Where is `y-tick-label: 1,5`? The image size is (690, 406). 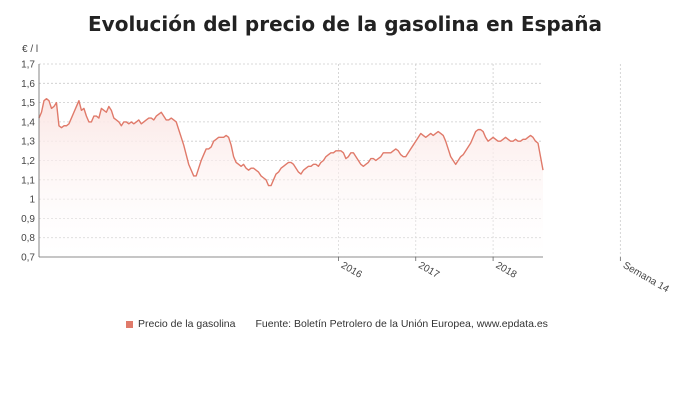 y-tick-label: 1,5 is located at coordinates (28, 103).